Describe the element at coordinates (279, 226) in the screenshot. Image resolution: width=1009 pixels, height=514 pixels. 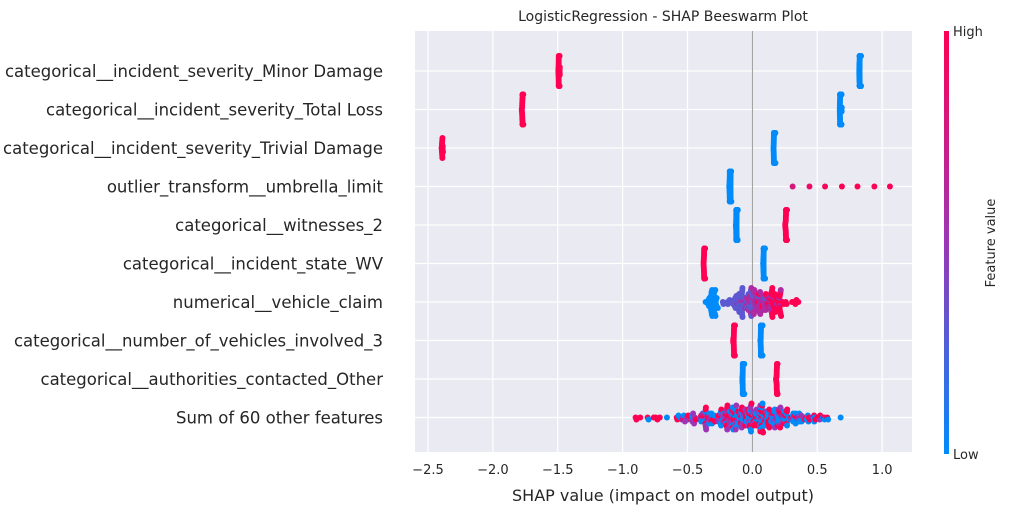
I see `feature-label: categorical__witnesses_2` at that location.